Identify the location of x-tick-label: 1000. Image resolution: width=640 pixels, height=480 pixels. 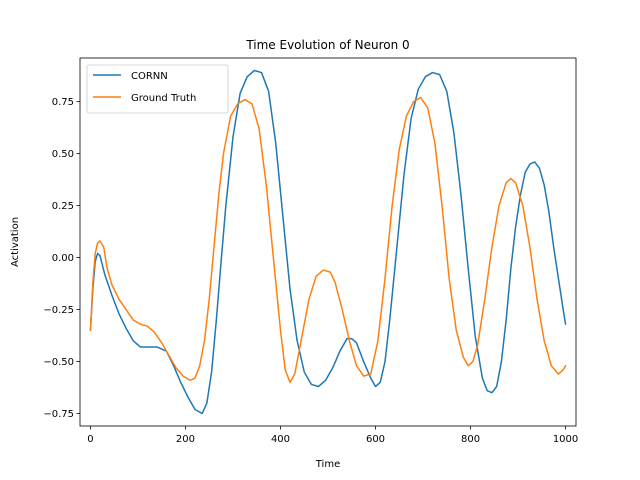
(565, 439).